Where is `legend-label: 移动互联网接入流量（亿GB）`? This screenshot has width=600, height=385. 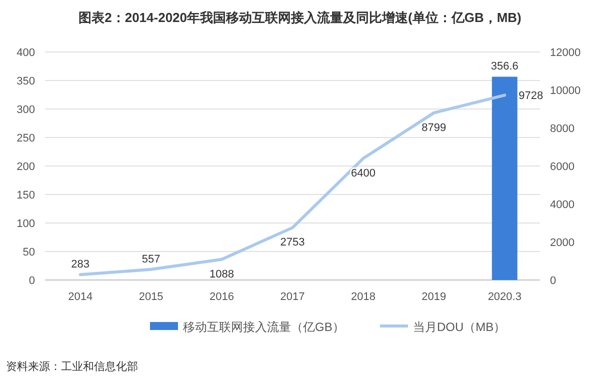
legend-label: 移动互联网接入流量（亿GB） is located at coordinates (263, 327).